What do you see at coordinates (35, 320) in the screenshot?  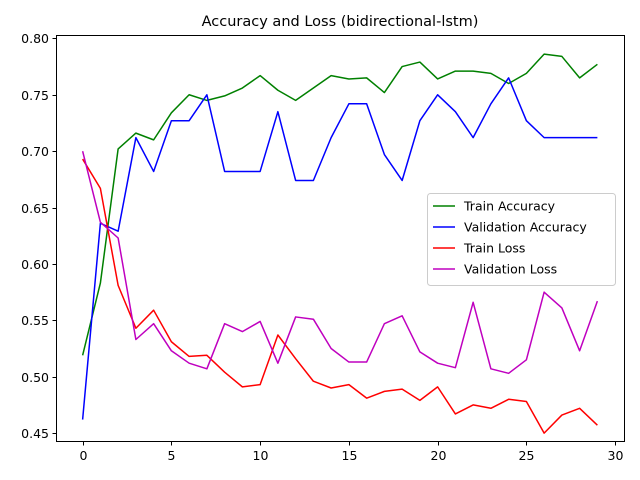 I see `y-tick-label: 0.55` at bounding box center [35, 320].